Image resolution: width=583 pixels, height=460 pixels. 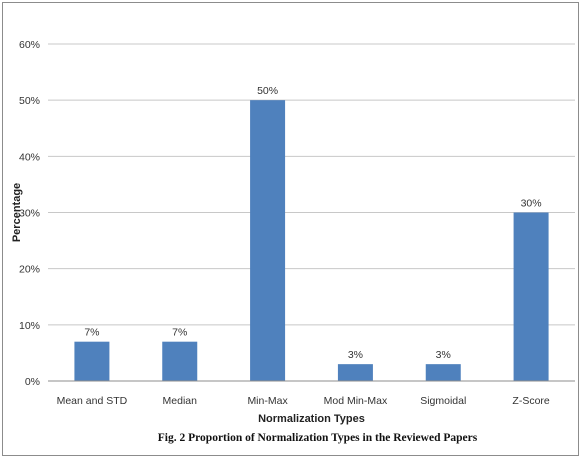 What do you see at coordinates (29, 157) in the screenshot?
I see `y-tick-label: 40%` at bounding box center [29, 157].